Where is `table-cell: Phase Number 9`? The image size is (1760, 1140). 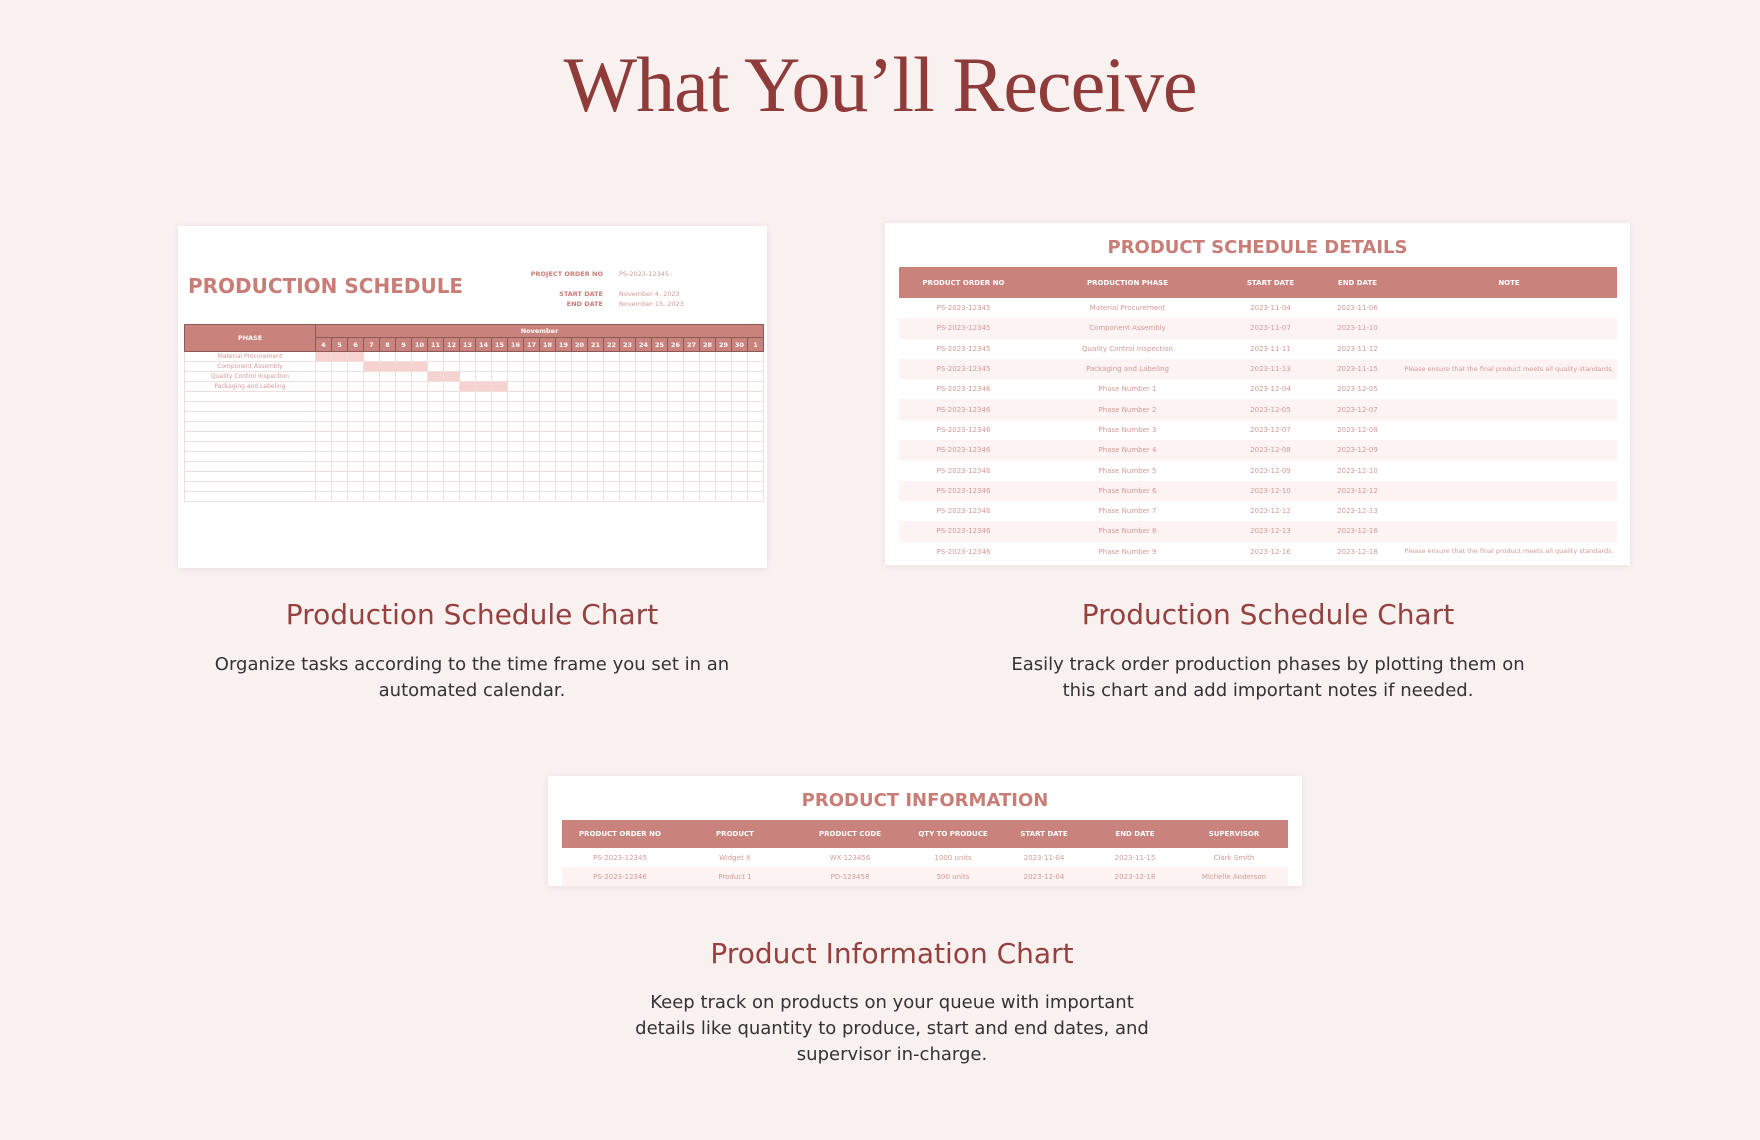
table-cell: Phase Number 9 is located at coordinates (1127, 551).